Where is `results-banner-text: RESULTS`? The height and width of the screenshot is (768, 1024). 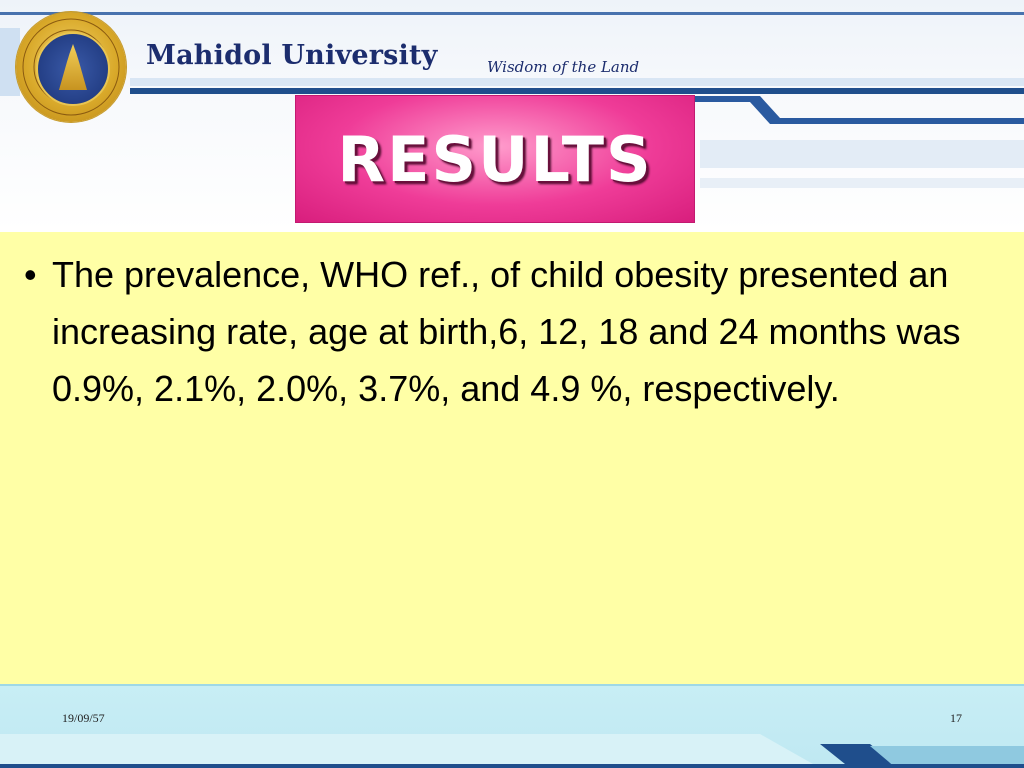
results-banner-text: RESULTS is located at coordinates (495, 159).